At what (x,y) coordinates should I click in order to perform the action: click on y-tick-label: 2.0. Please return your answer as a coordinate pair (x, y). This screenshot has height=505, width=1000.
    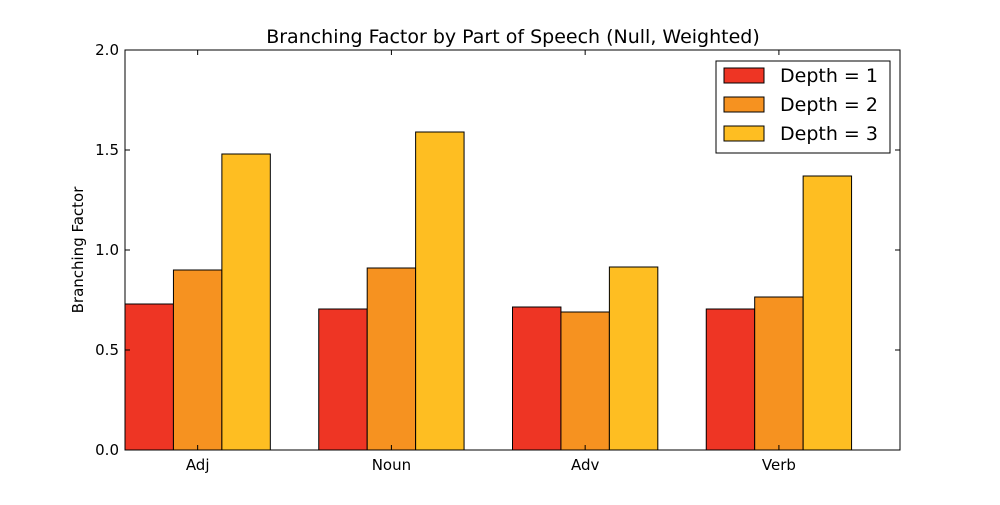
    Looking at the image, I should click on (107, 50).